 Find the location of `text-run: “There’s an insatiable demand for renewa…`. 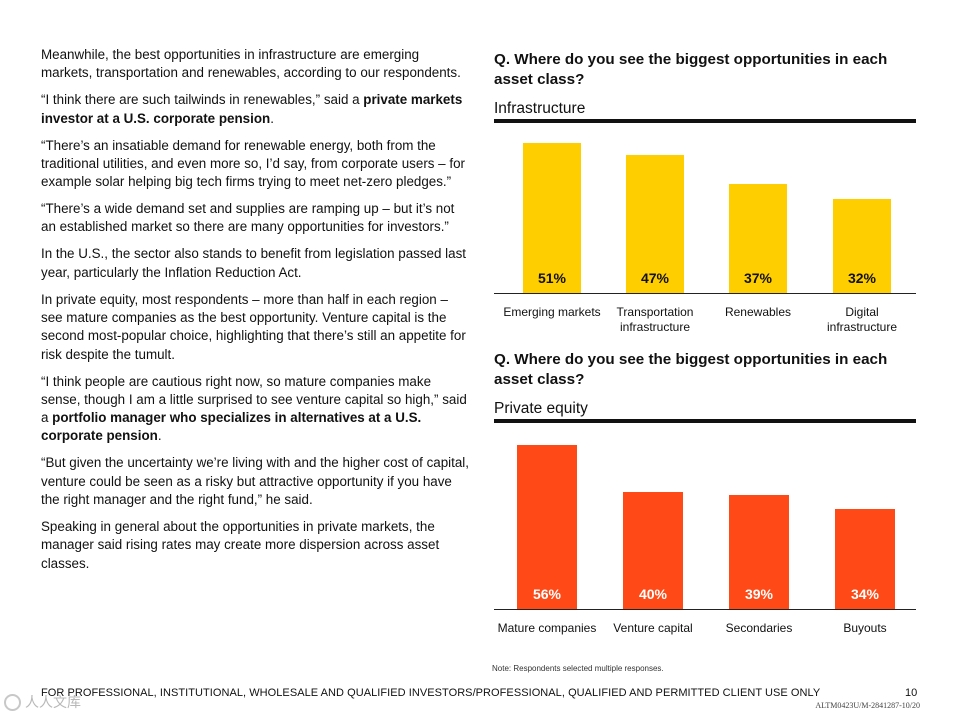

text-run: “There’s an insatiable demand for renewa… is located at coordinates (253, 163).